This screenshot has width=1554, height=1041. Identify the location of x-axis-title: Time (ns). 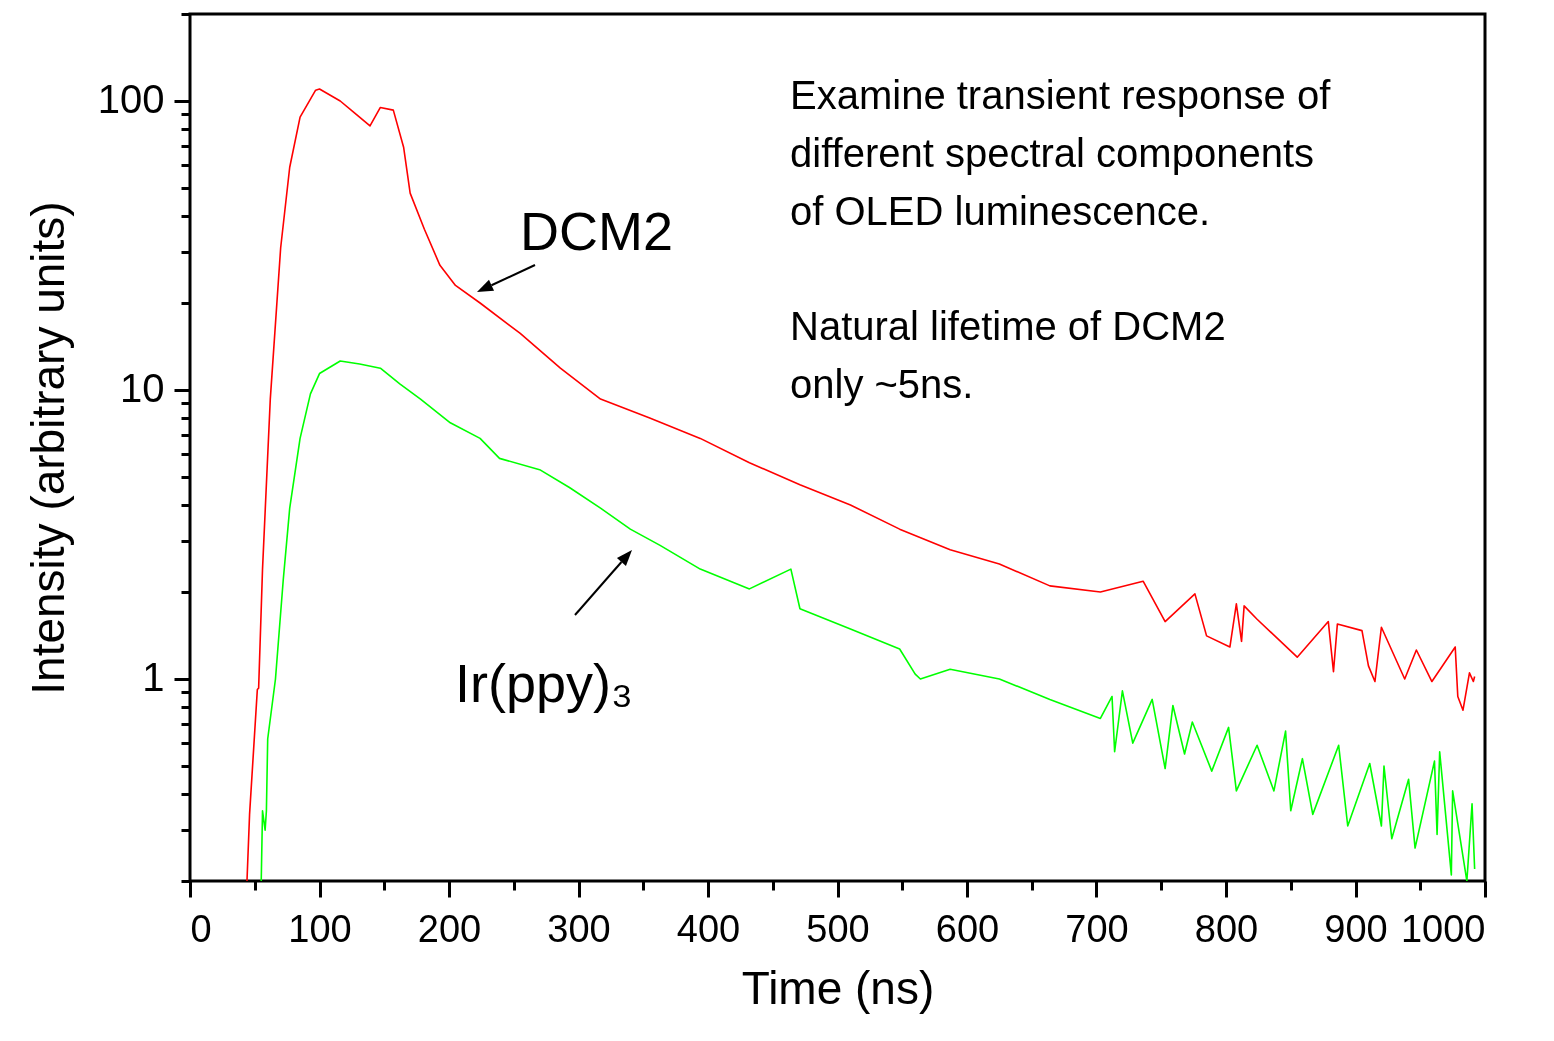
(838, 987).